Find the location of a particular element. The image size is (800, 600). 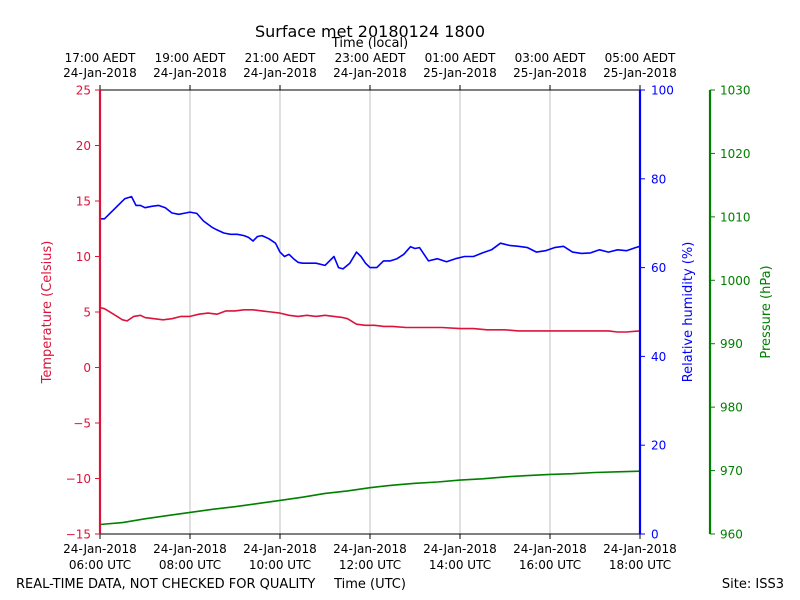

temperature-axis-title: Temperature (Celsius) is located at coordinates (47, 313).